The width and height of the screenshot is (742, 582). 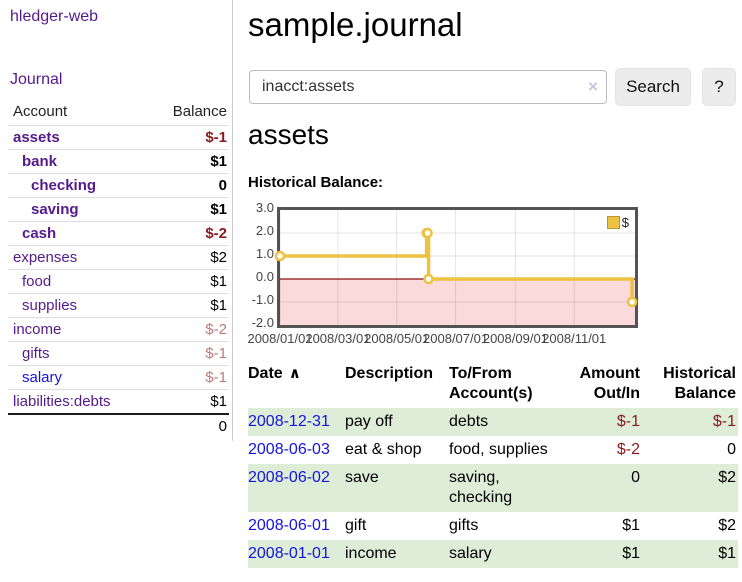 What do you see at coordinates (397, 554) in the screenshot?
I see `register-cell-description: income` at bounding box center [397, 554].